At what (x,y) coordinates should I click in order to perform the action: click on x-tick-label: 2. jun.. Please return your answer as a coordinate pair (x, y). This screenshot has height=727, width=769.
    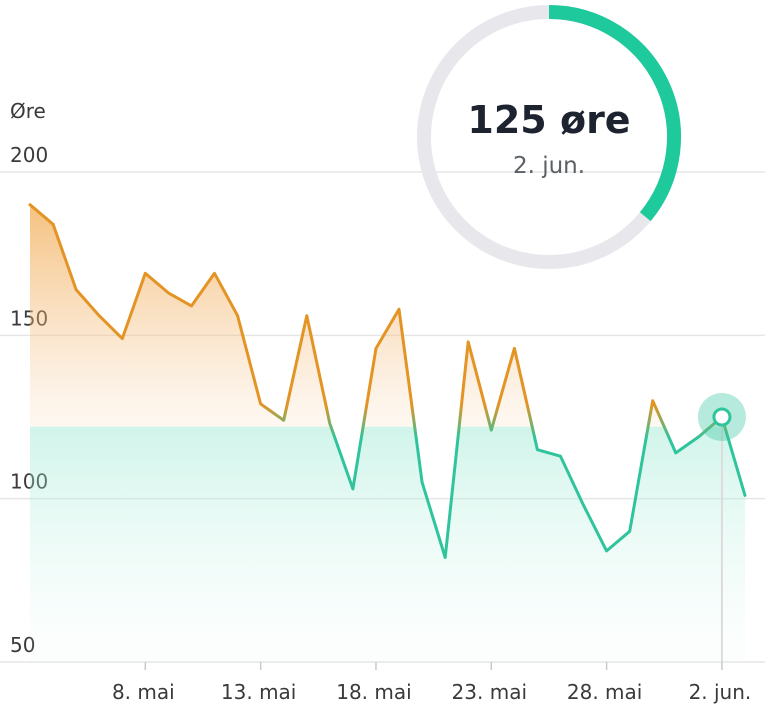
    Looking at the image, I should click on (720, 692).